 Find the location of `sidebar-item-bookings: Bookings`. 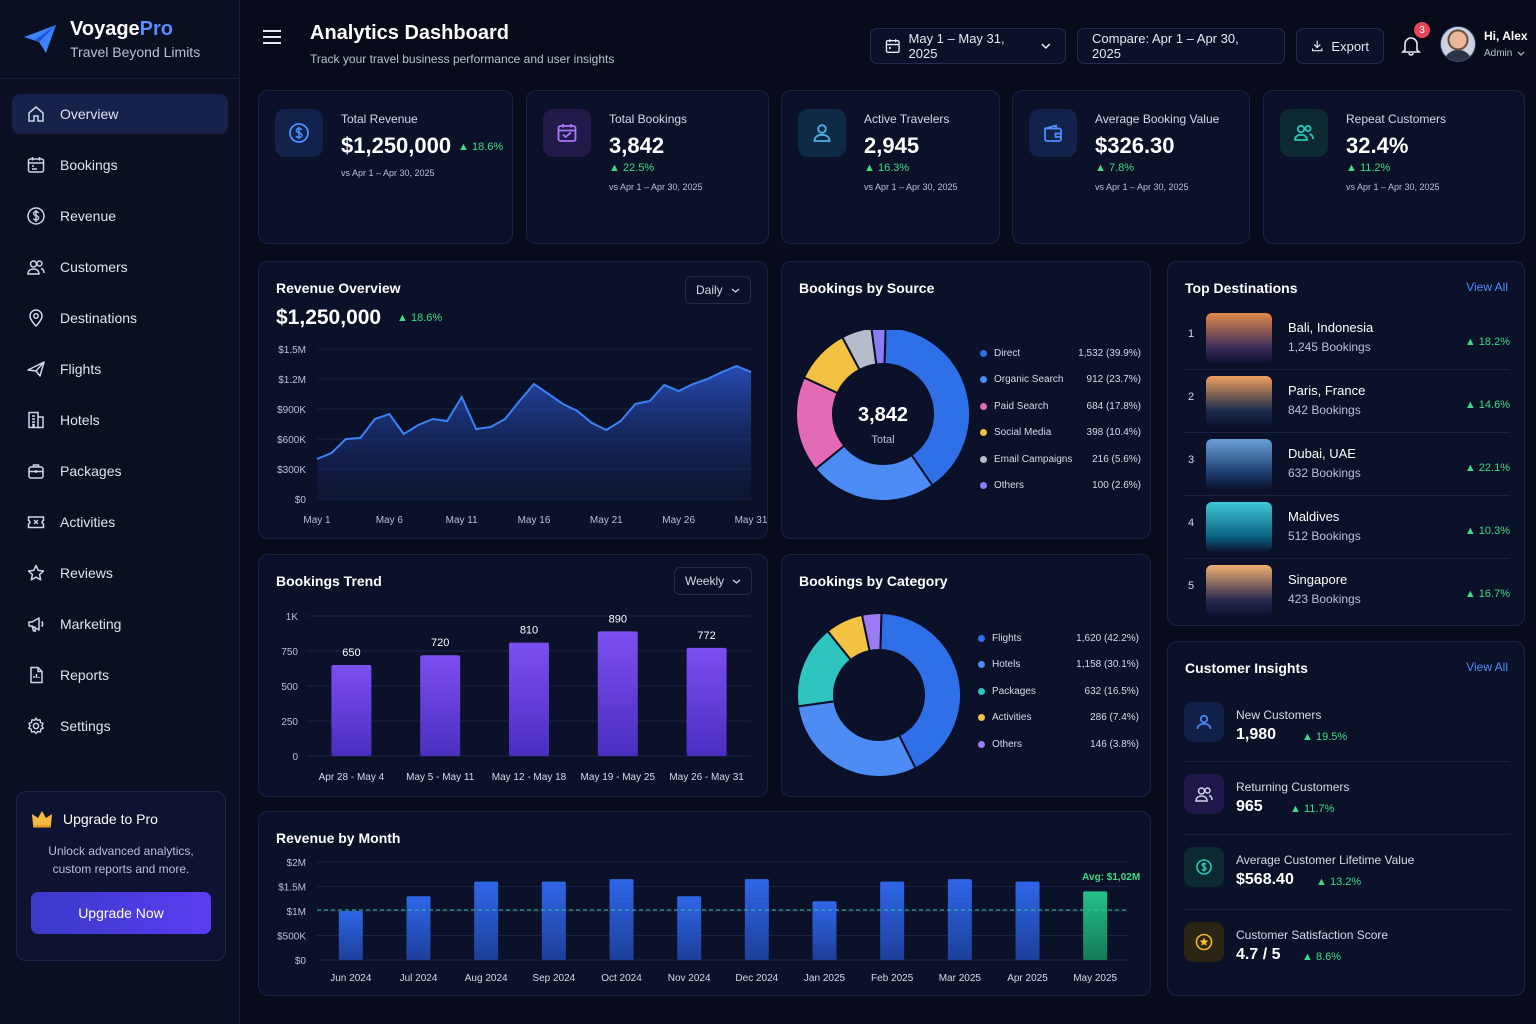

sidebar-item-bookings: Bookings is located at coordinates (120, 165).